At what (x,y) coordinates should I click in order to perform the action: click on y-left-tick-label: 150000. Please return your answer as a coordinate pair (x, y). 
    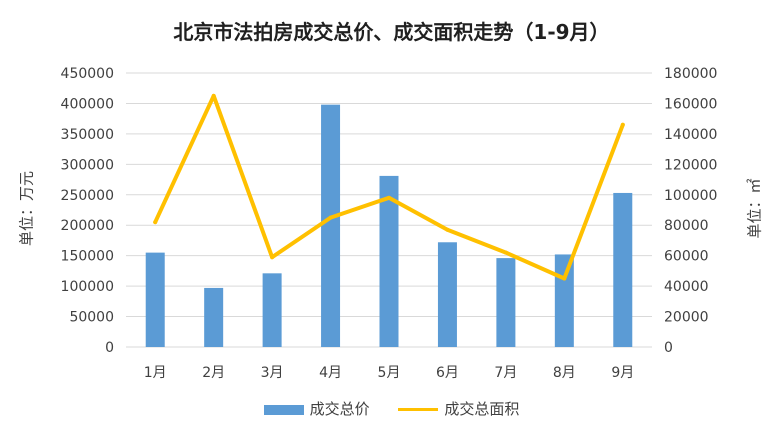
    Looking at the image, I should click on (87, 257).